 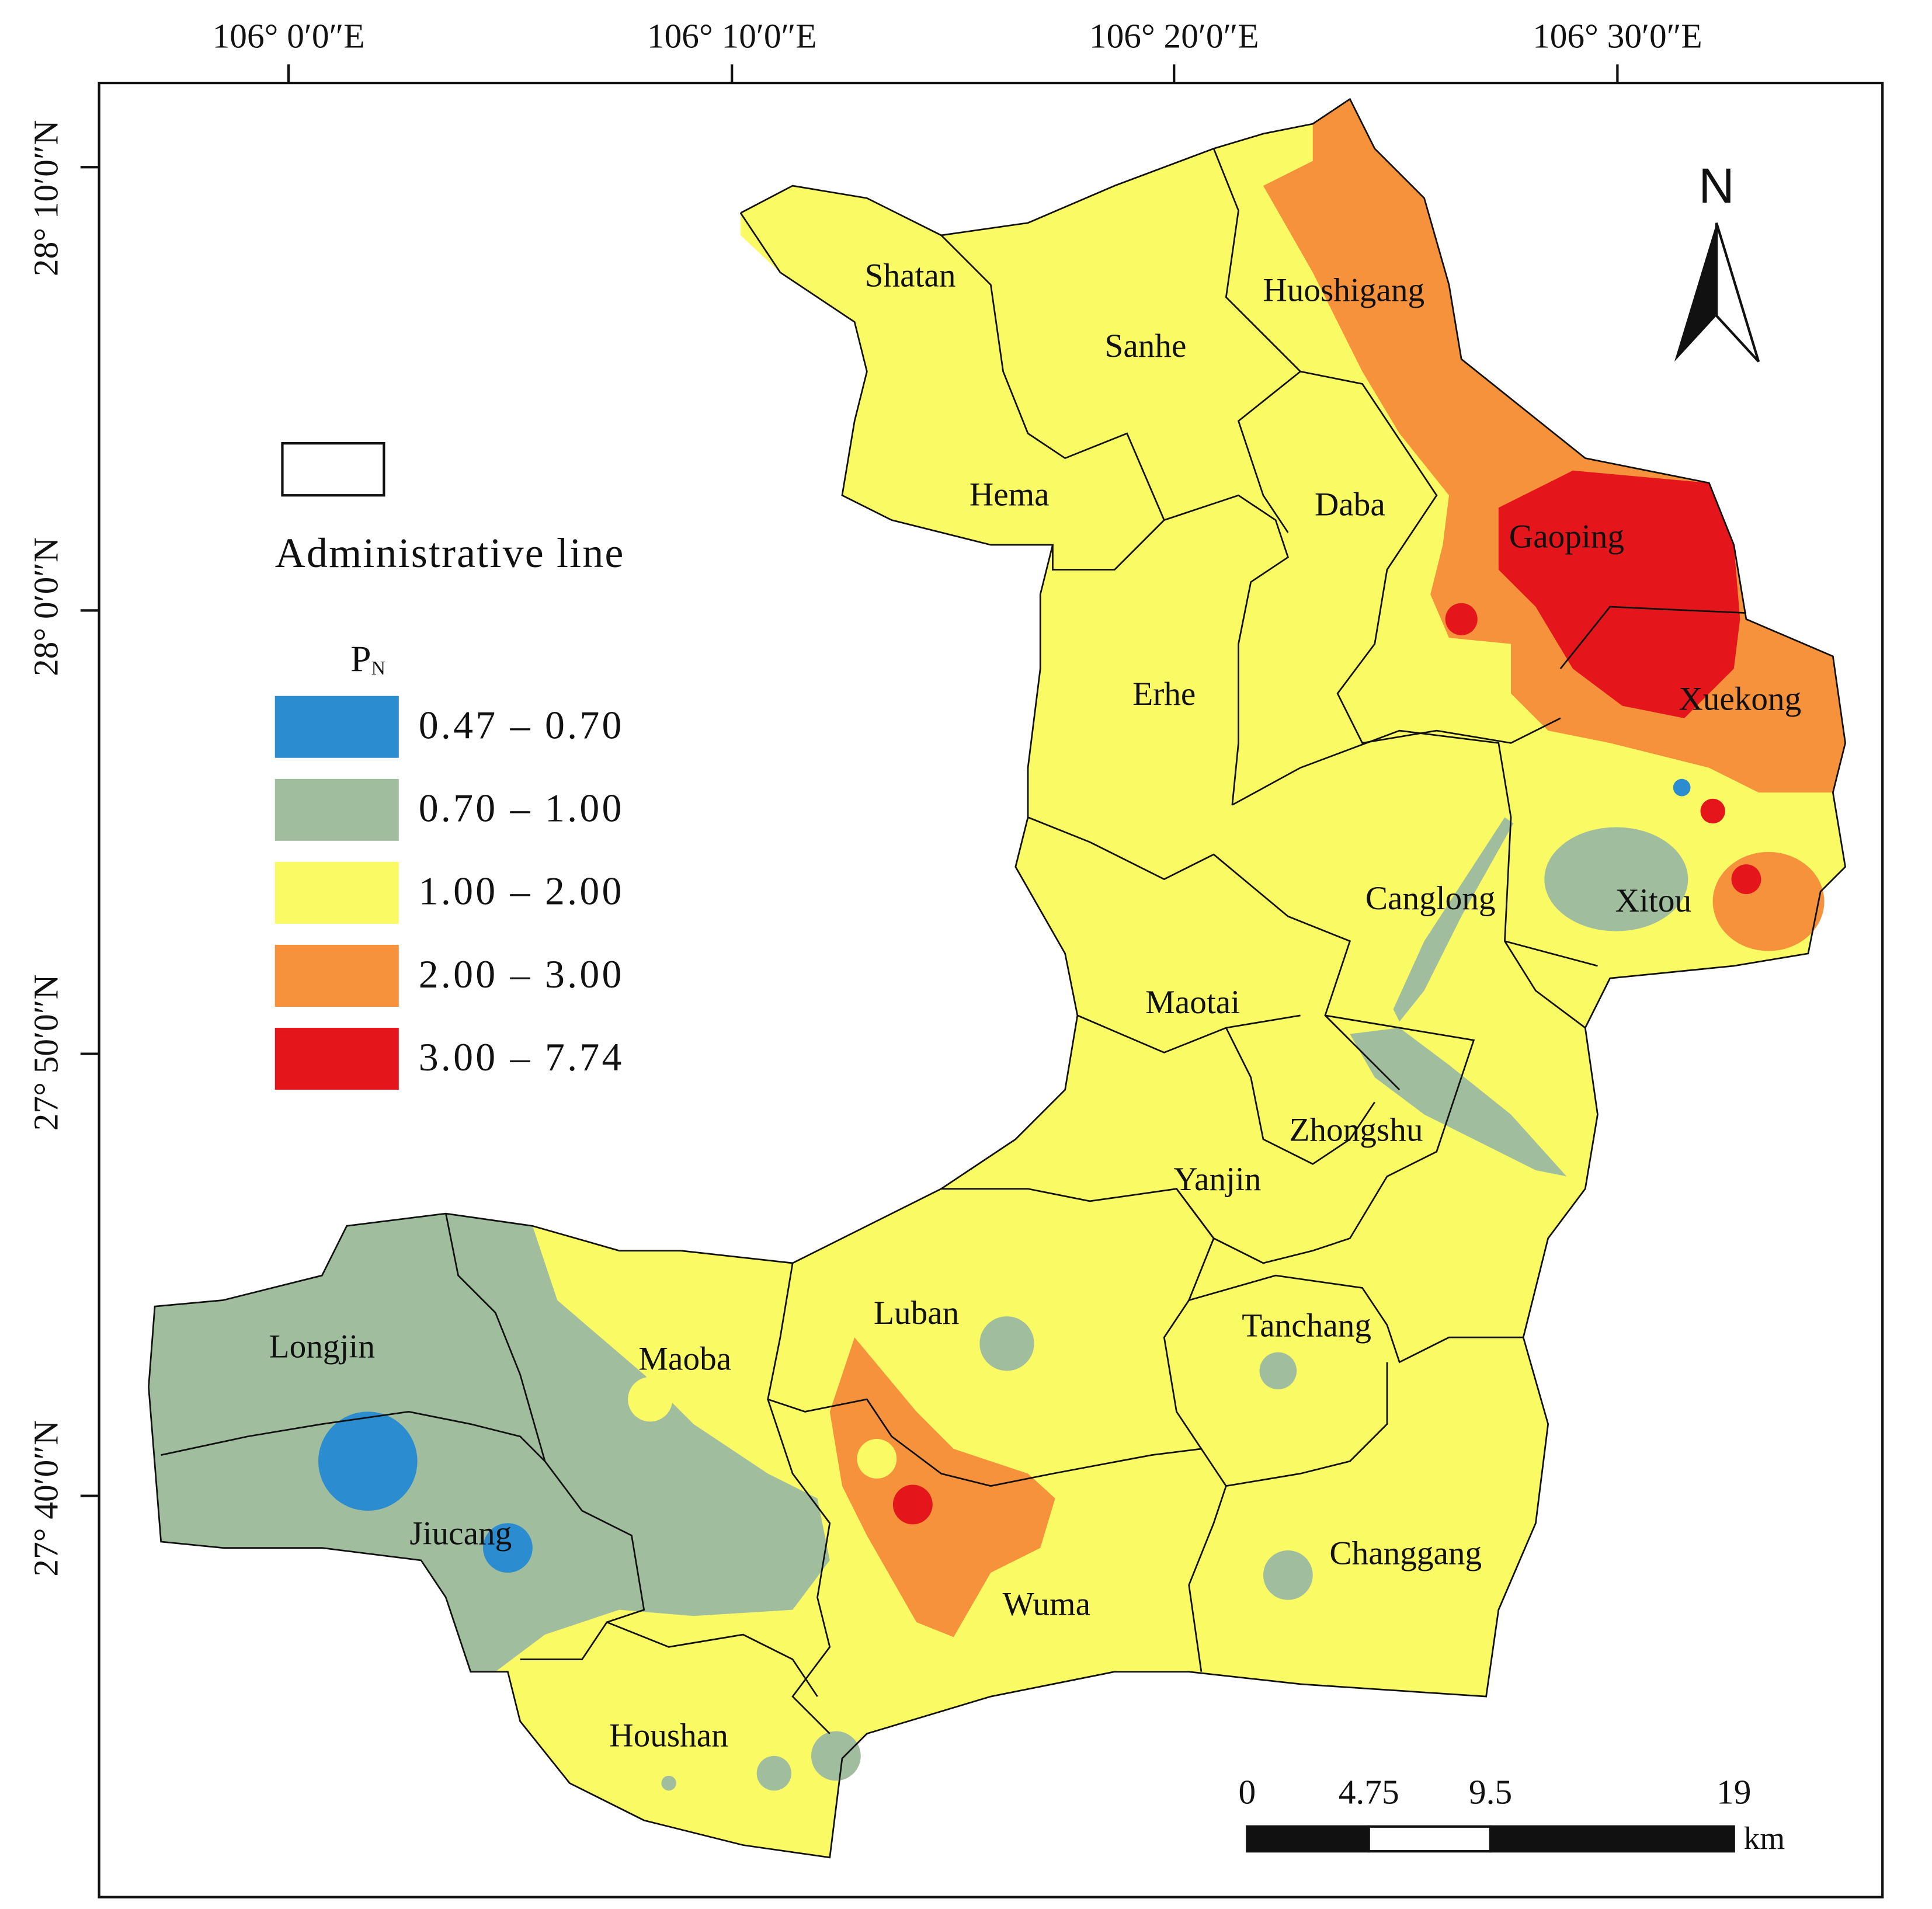 What do you see at coordinates (521, 892) in the screenshot?
I see `legend-label: 1.00 – 2.00` at bounding box center [521, 892].